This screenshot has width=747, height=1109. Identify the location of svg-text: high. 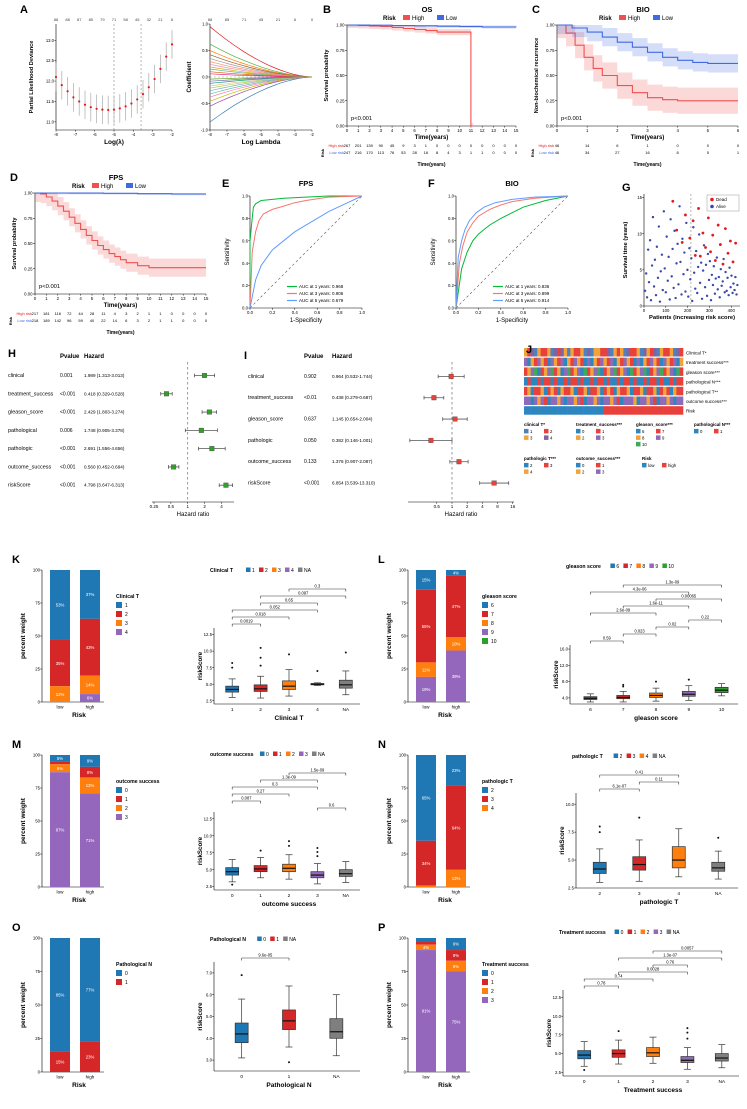
(672, 465).